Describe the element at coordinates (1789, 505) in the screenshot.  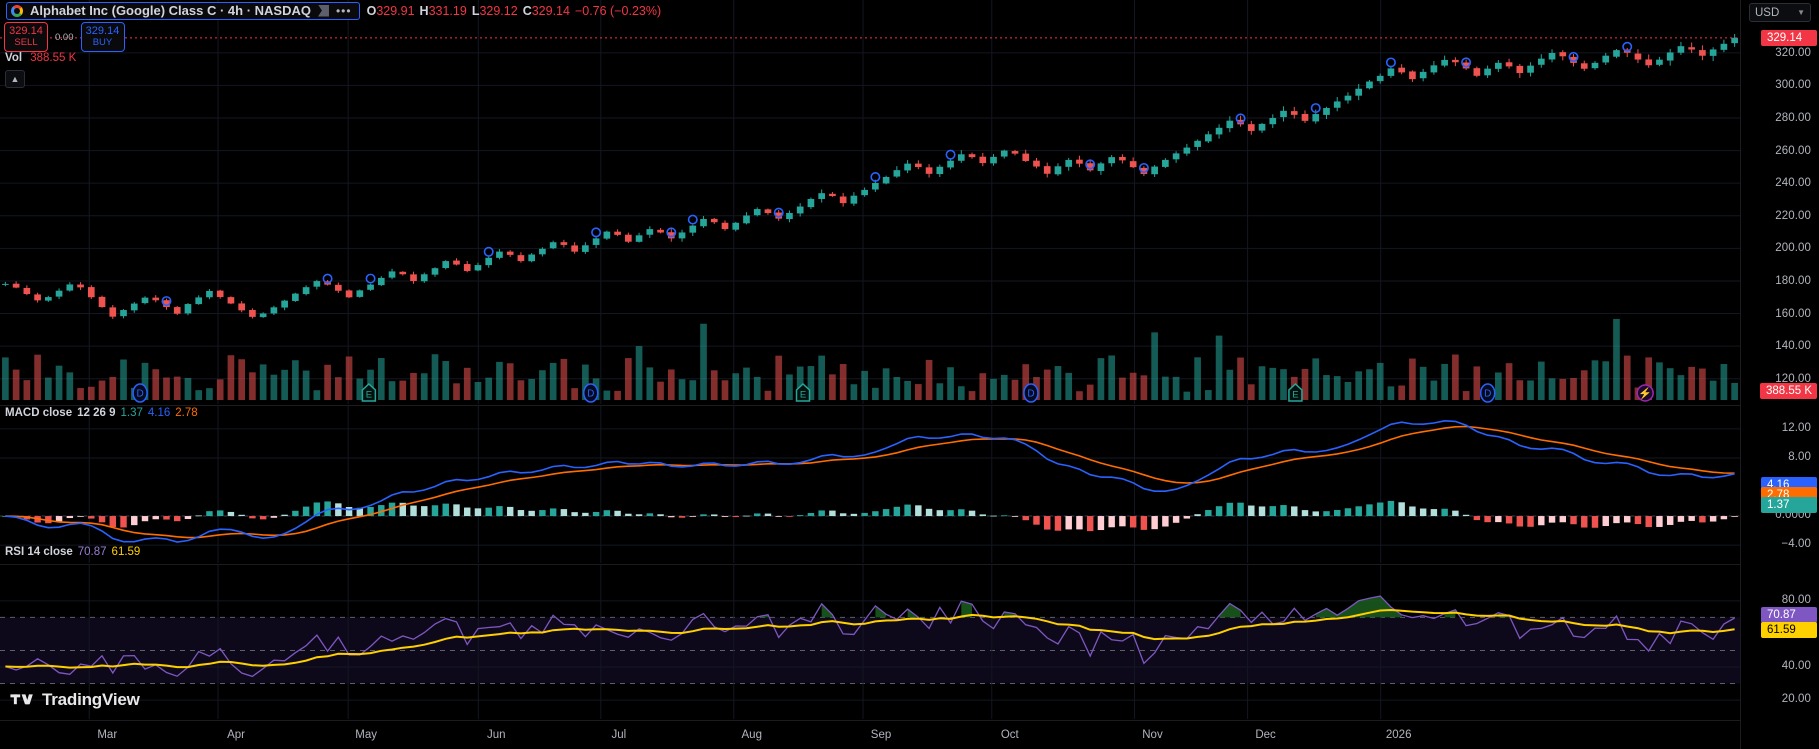
I see `macd-hist-badge: 1.37` at that location.